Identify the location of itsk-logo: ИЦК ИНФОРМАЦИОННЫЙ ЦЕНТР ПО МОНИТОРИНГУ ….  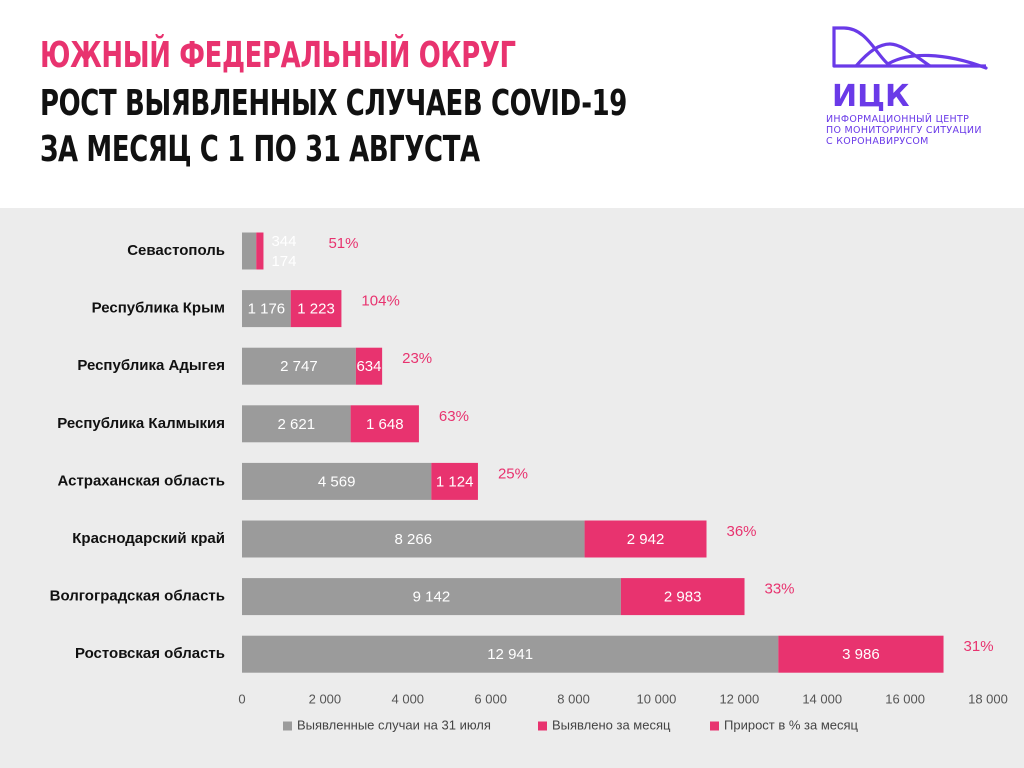
(911, 94).